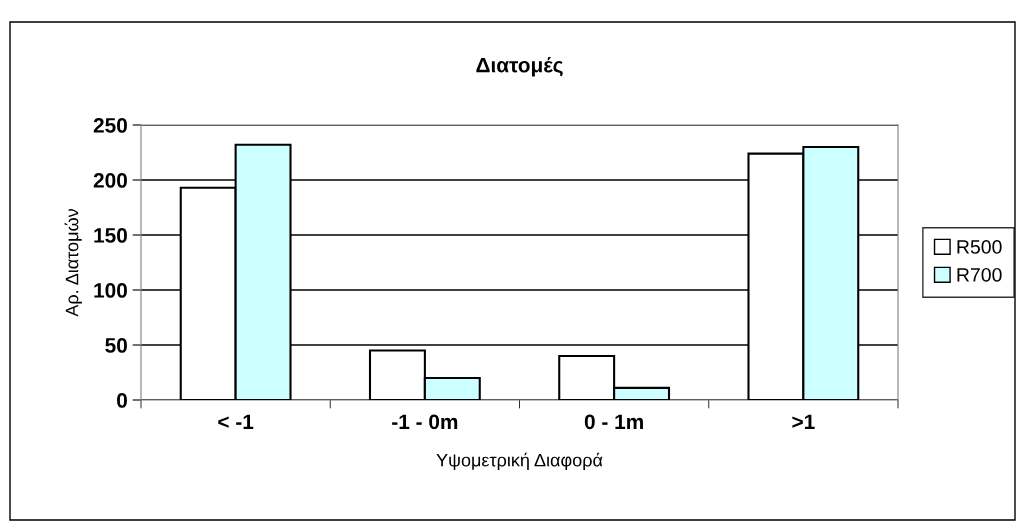 The height and width of the screenshot is (522, 1029). What do you see at coordinates (73, 263) in the screenshot?
I see `y-axis-title: Αρ. Διατομών` at bounding box center [73, 263].